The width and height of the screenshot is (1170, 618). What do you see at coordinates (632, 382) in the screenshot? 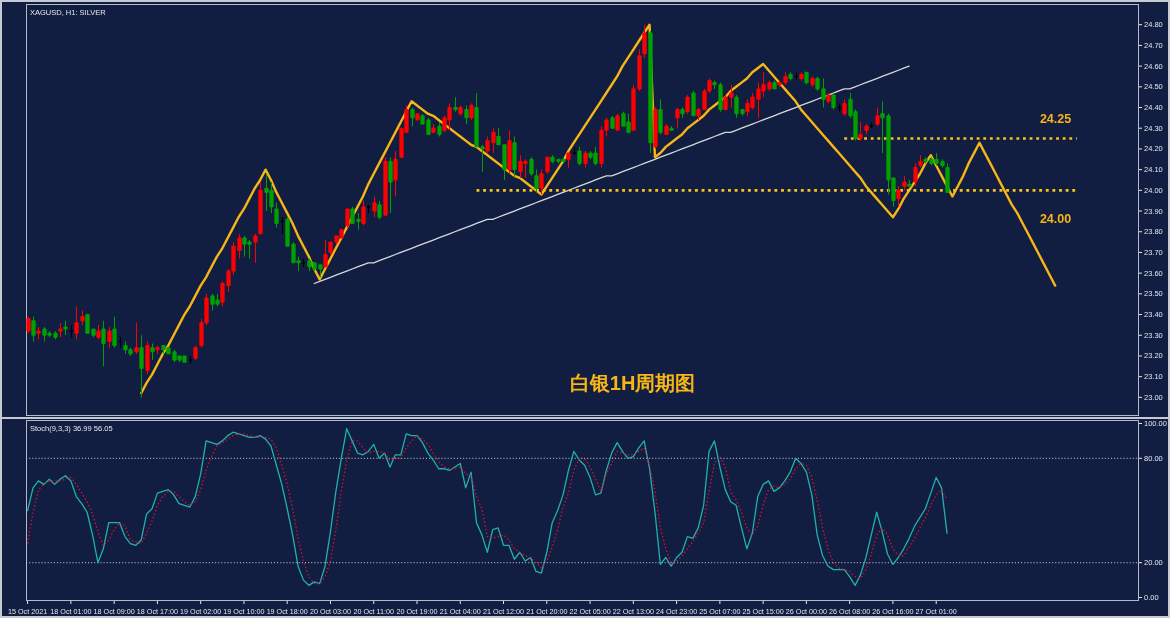
I see `annotation: 白银1H周期图` at bounding box center [632, 382].